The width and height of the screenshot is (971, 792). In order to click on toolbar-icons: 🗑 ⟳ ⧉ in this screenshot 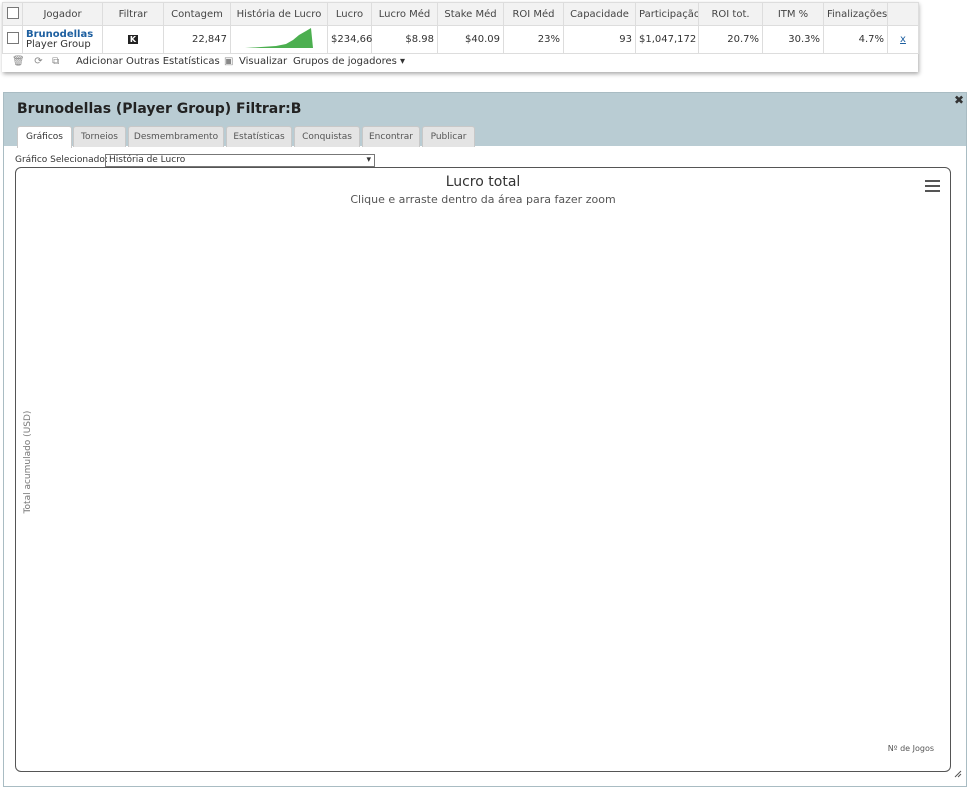, I will do `click(36, 61)`.